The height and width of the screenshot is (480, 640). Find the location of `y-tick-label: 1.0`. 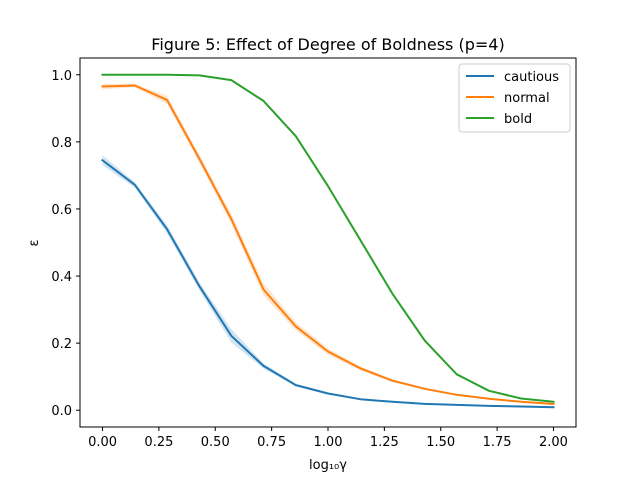

y-tick-label: 1.0 is located at coordinates (61, 76).